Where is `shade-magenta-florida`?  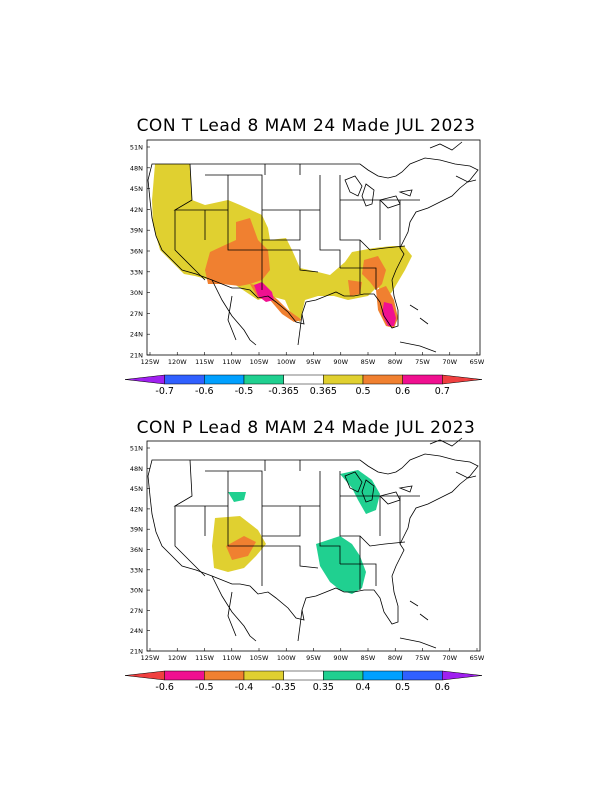
shade-magenta-florida is located at coordinates (389, 314).